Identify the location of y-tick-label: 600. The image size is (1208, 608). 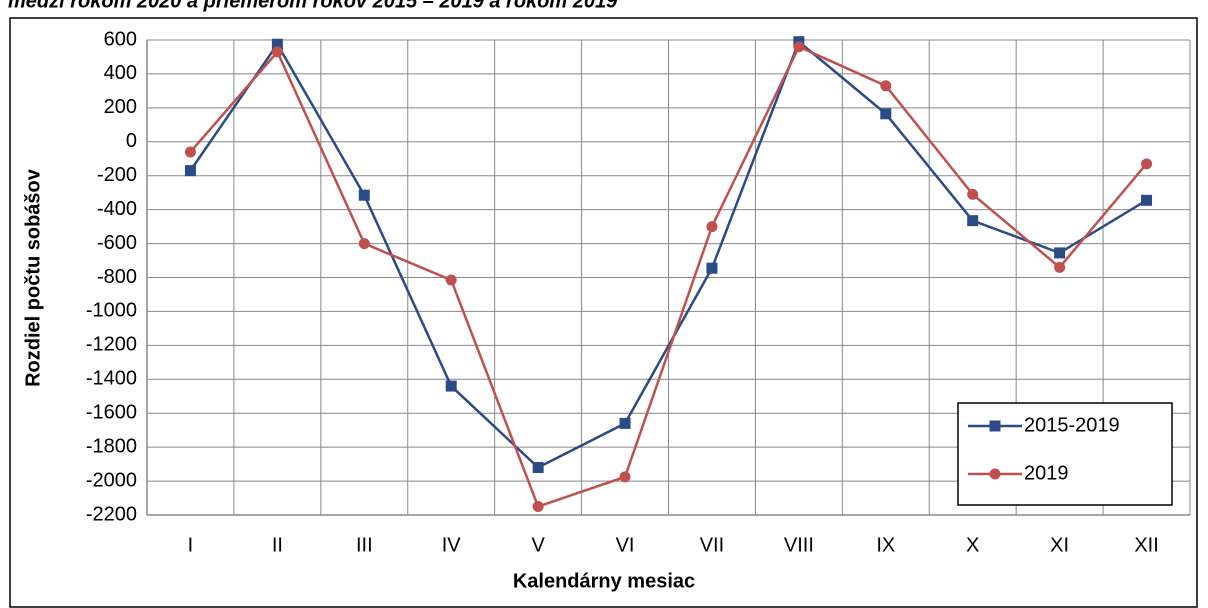
(120, 39).